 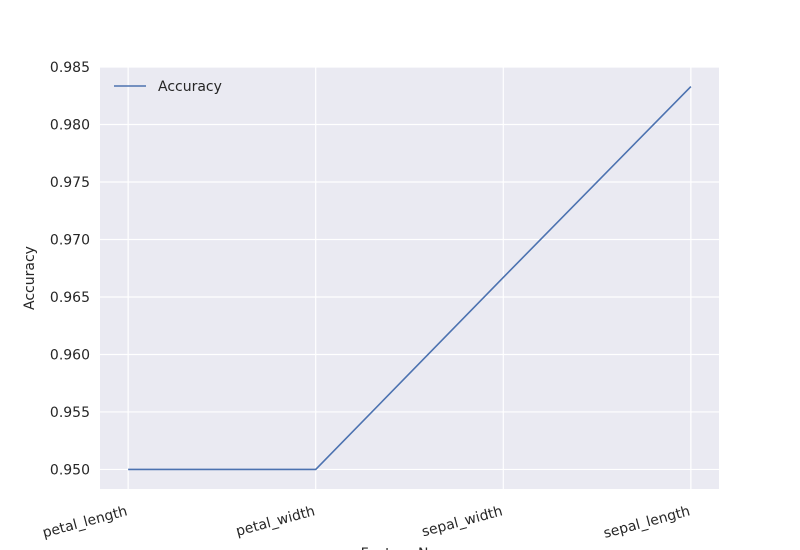 What do you see at coordinates (70, 183) in the screenshot?
I see `y-tick-label: 0.975` at bounding box center [70, 183].